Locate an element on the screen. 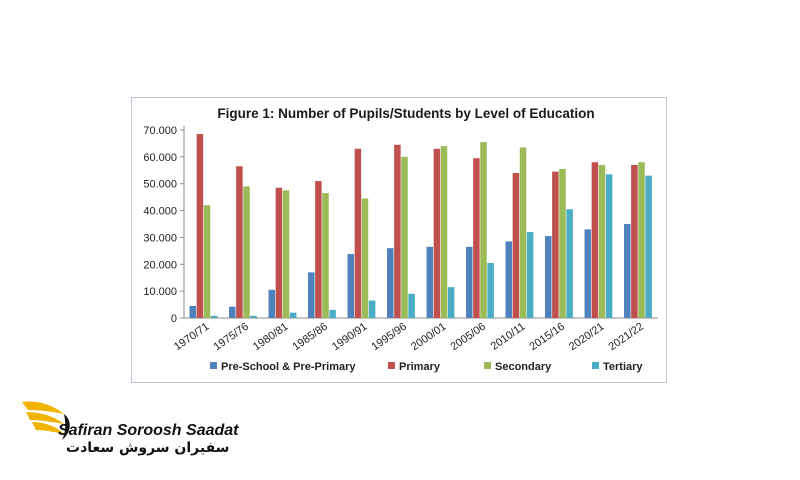 This screenshot has height=480, width=800. x-tick-label: 2015/16 is located at coordinates (547, 337).